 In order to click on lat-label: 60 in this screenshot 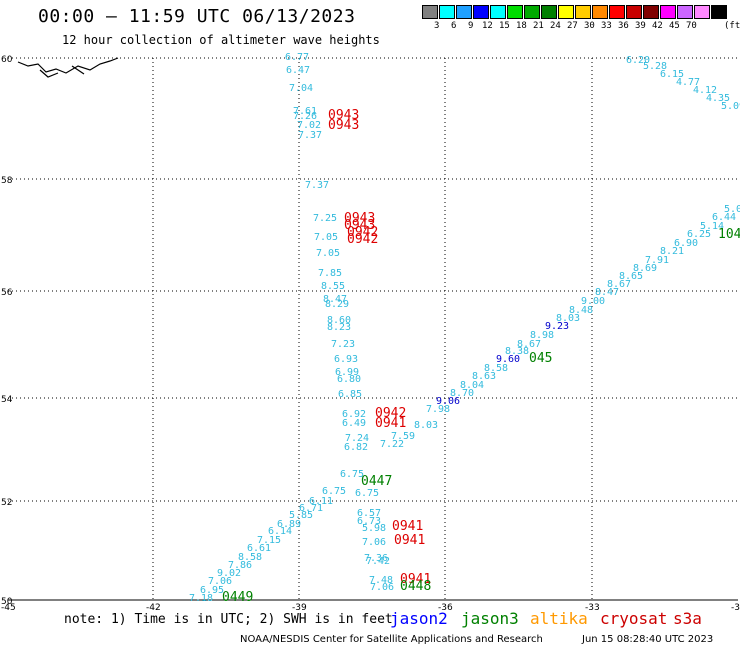, I will do `click(7, 60)`.